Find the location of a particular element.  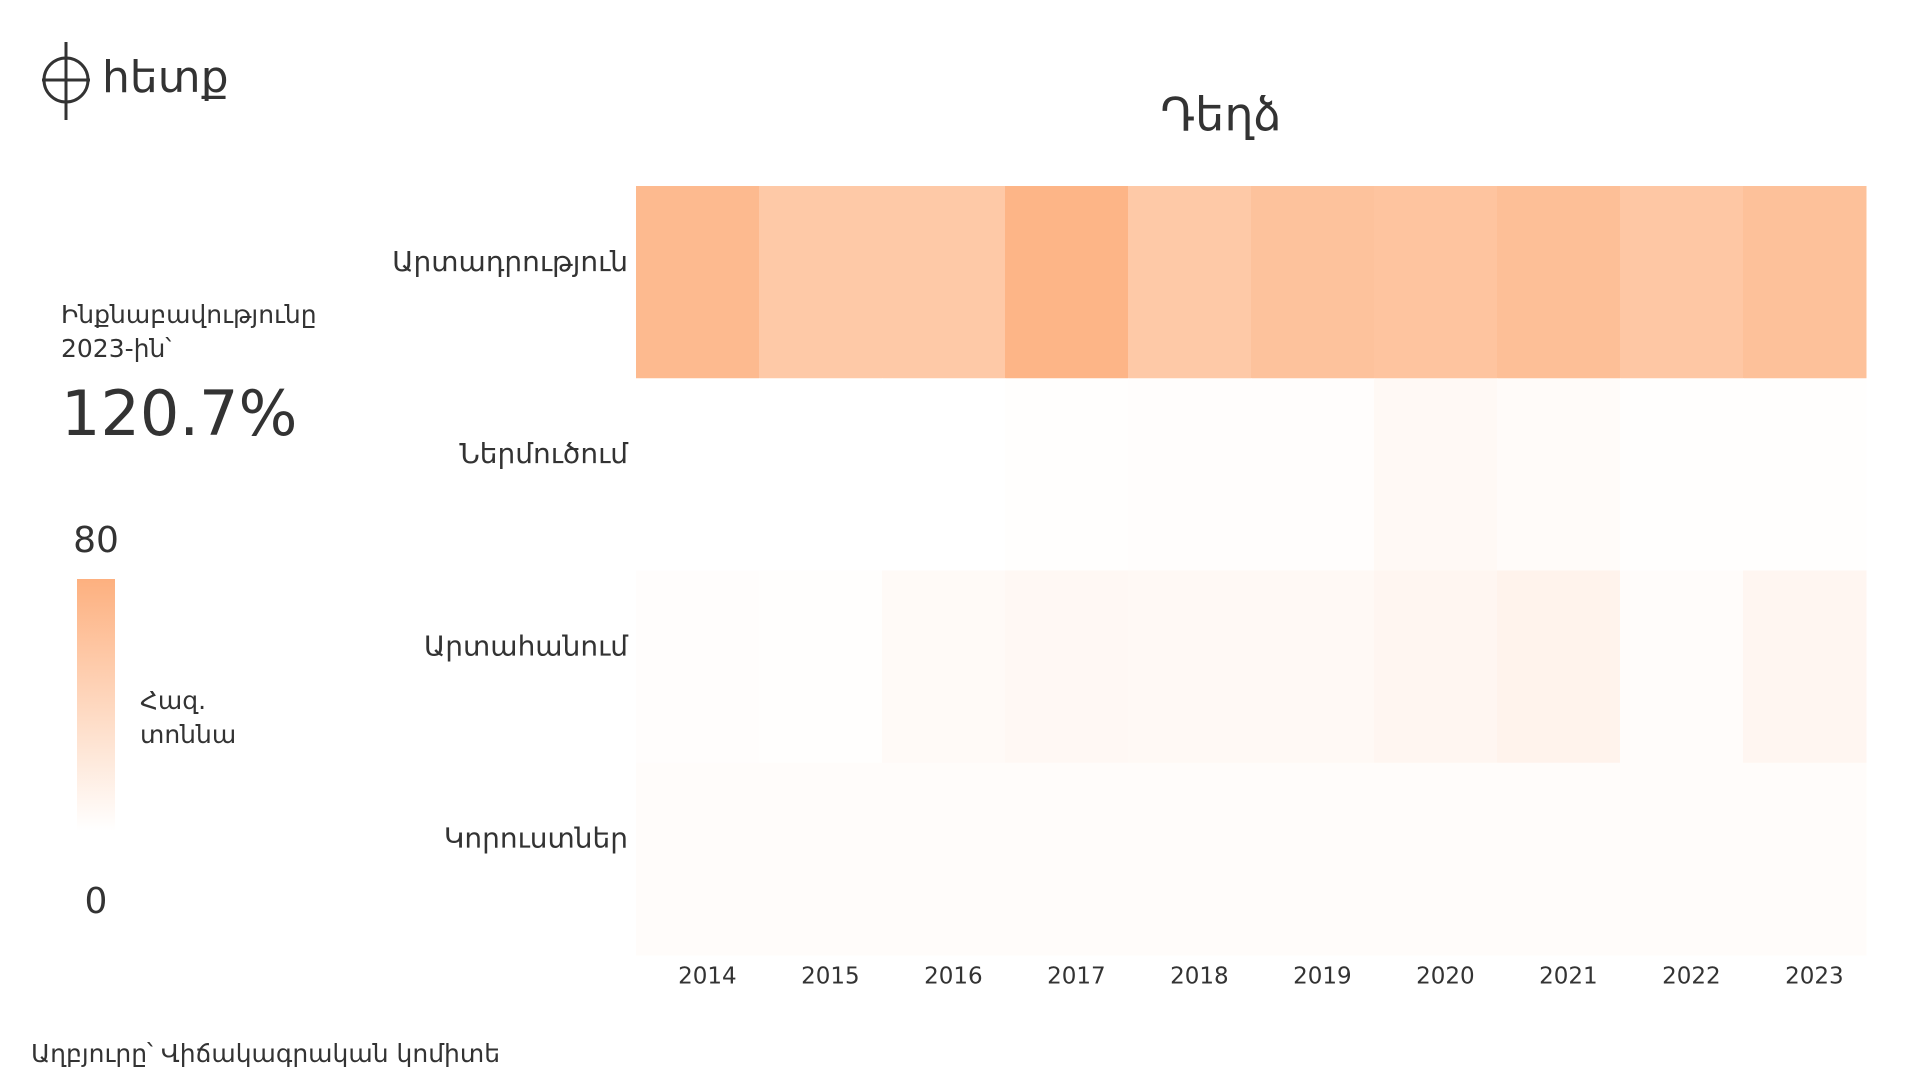

source: Աղբյուրը՝ Վիճակագրական կոմիտե is located at coordinates (265, 1053).